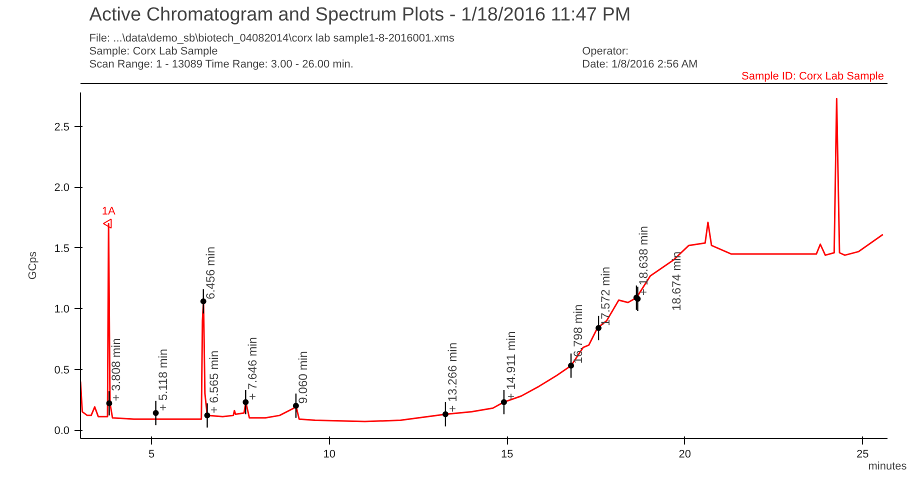  Describe the element at coordinates (62, 188) in the screenshot. I see `y-tick-label: 2.0` at that location.